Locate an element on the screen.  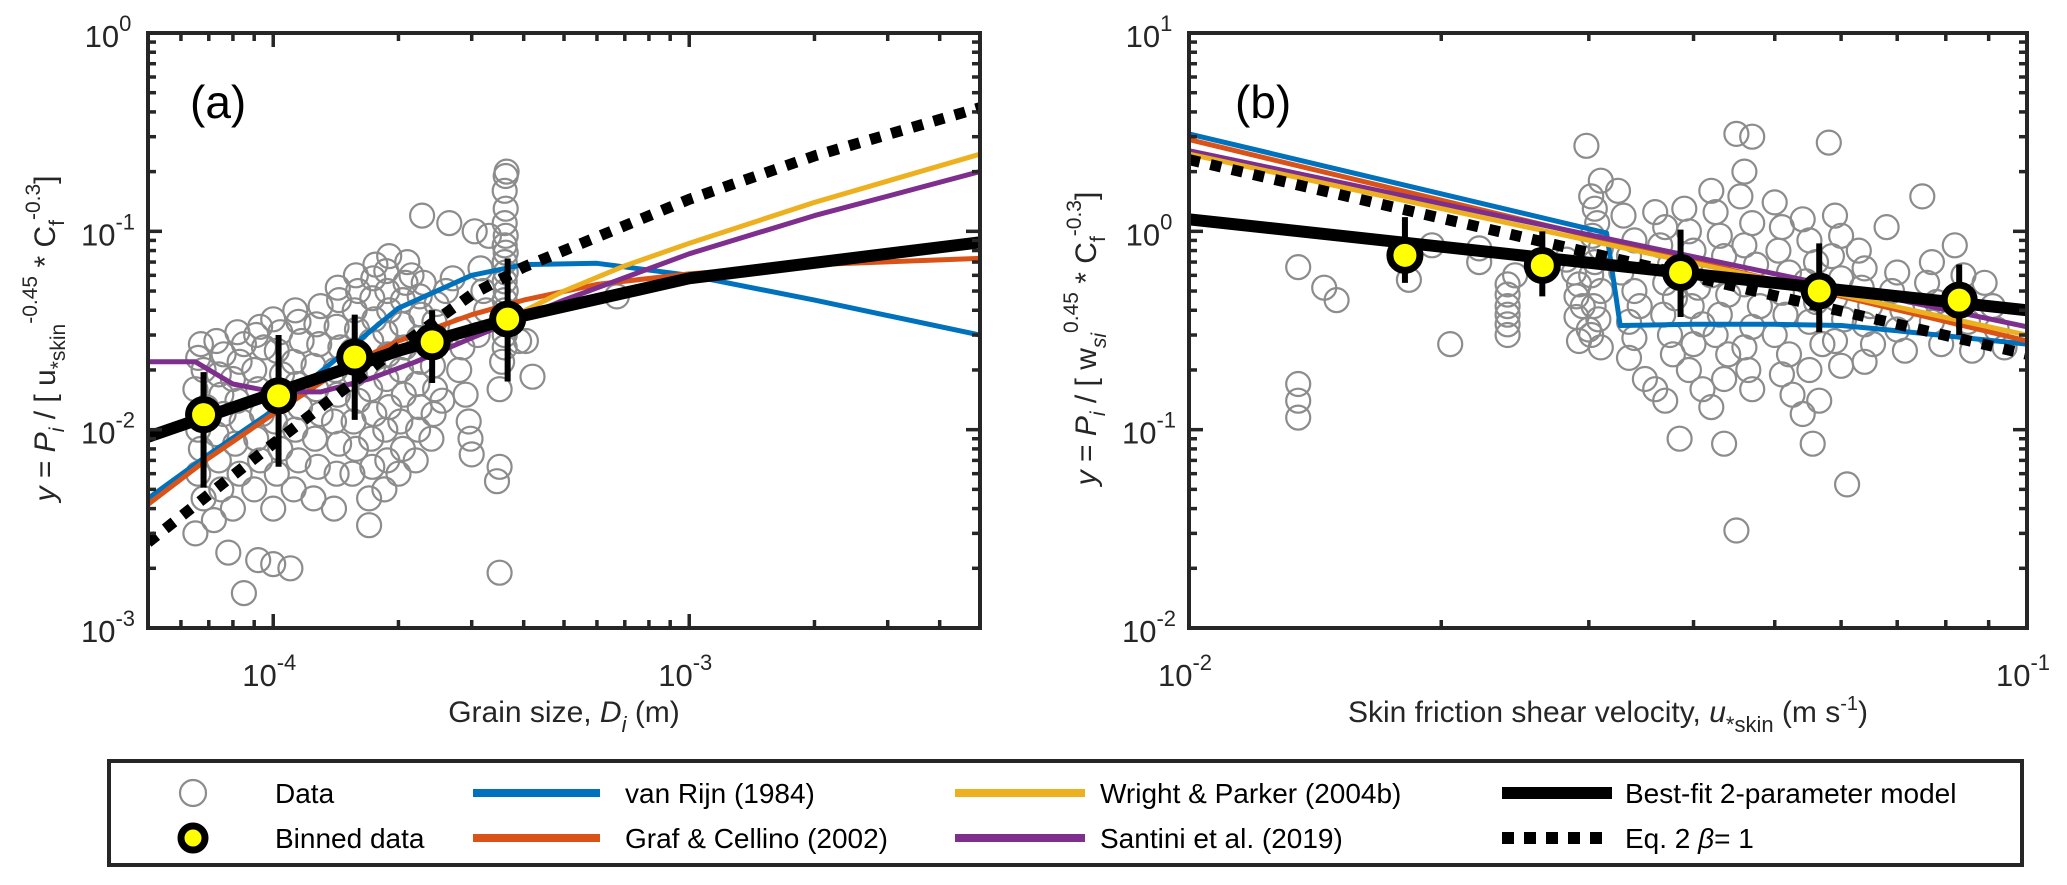
legend-item-graf-cellino: Graf & Cellino (2002) is located at coordinates (680, 838).